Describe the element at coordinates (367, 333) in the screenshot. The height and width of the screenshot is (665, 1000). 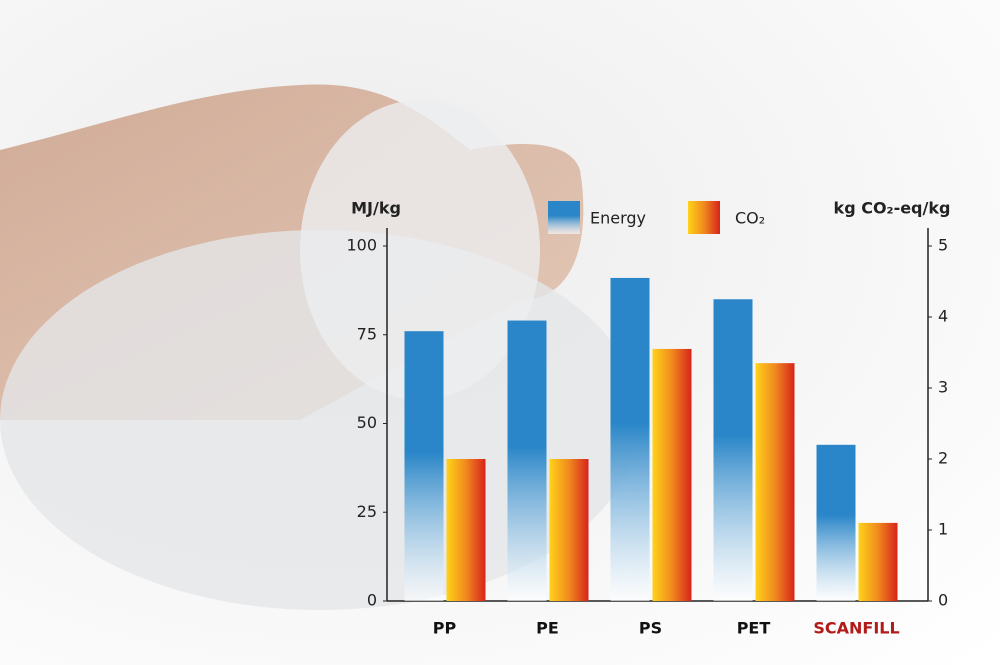
I see `y-tick-label: 75` at that location.